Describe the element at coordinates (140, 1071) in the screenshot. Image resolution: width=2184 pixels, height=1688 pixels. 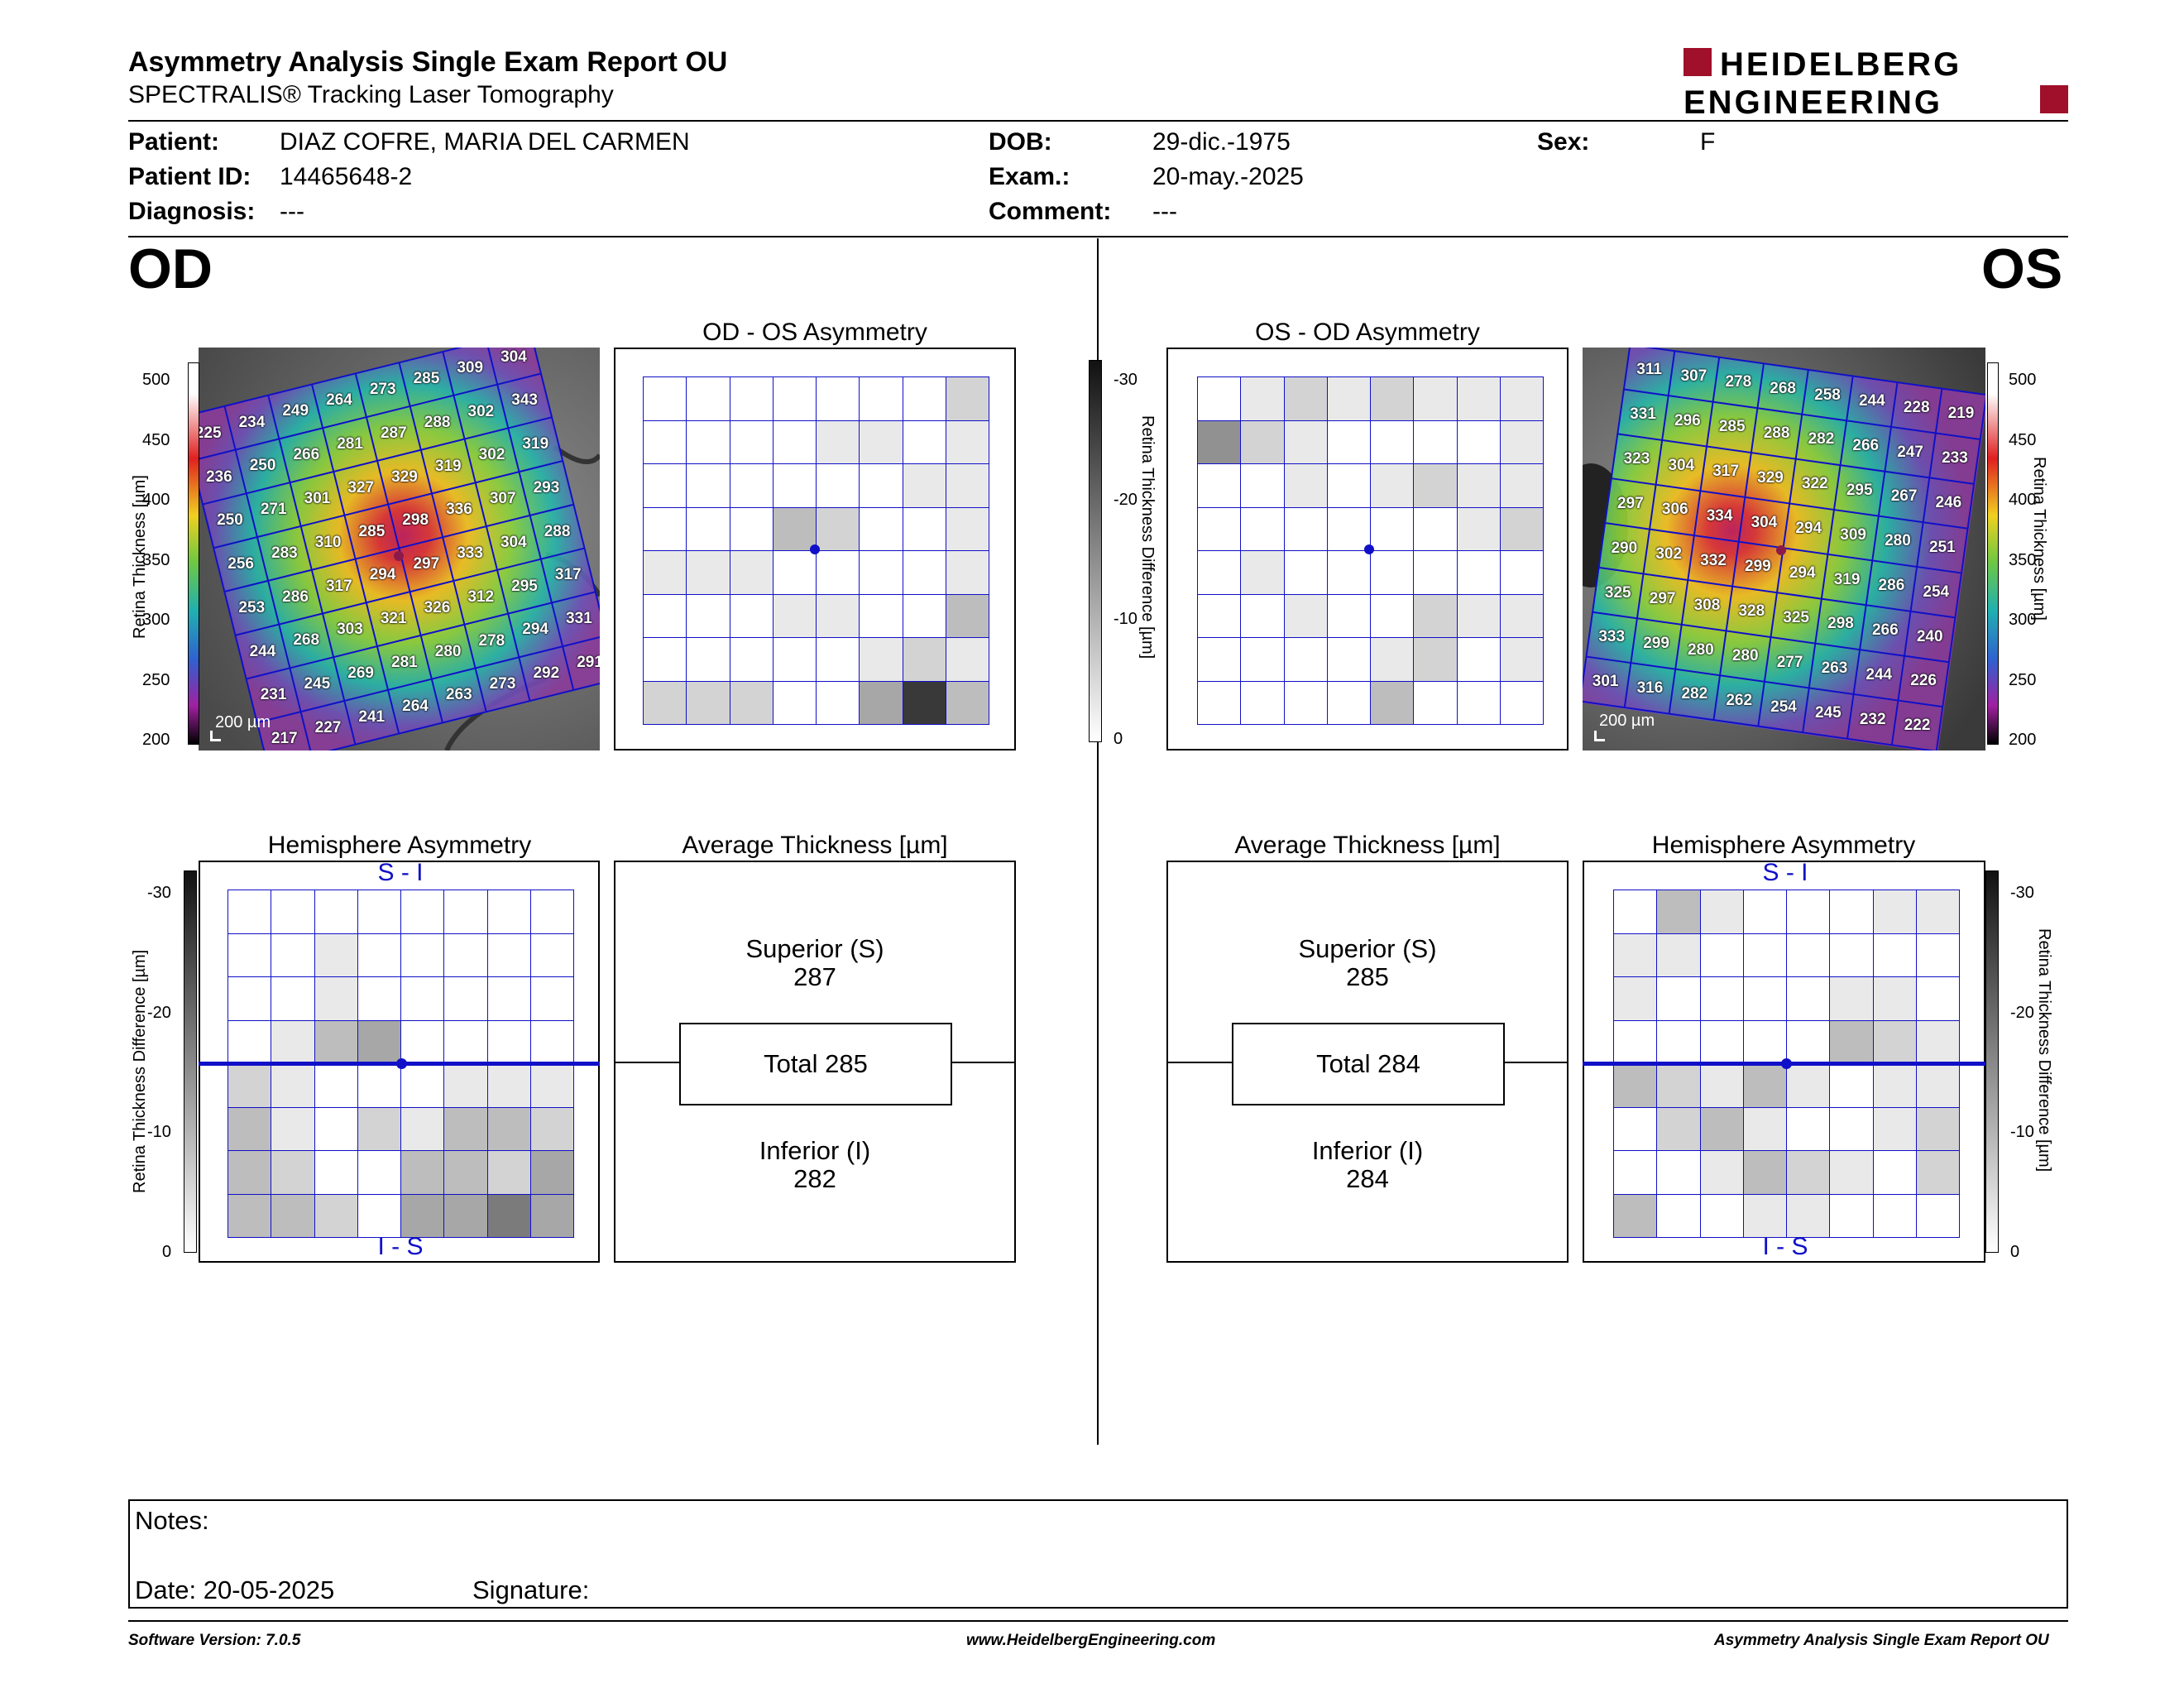
I see `od-hemi-scale-label: Retina Thickness Difference [µm]` at that location.